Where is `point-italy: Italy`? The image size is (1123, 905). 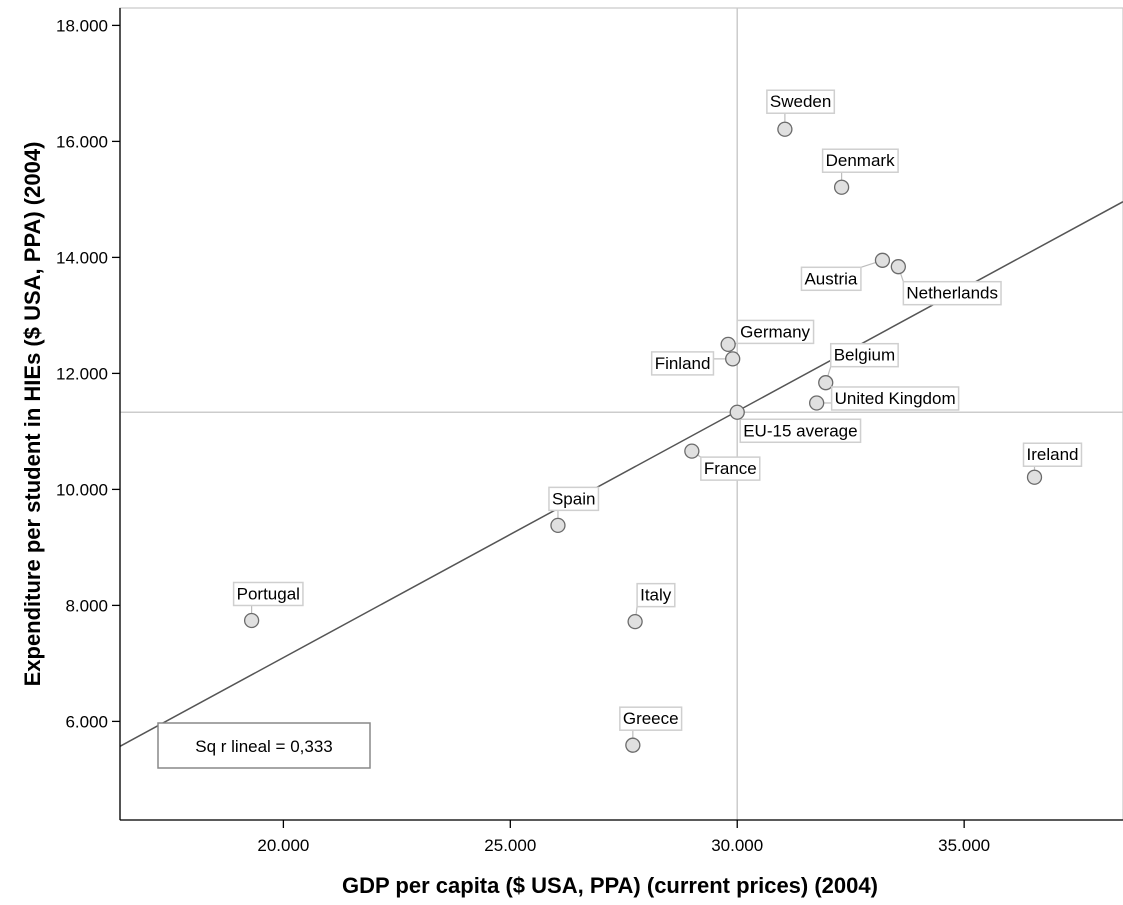 point-italy: Italy is located at coordinates (651, 606).